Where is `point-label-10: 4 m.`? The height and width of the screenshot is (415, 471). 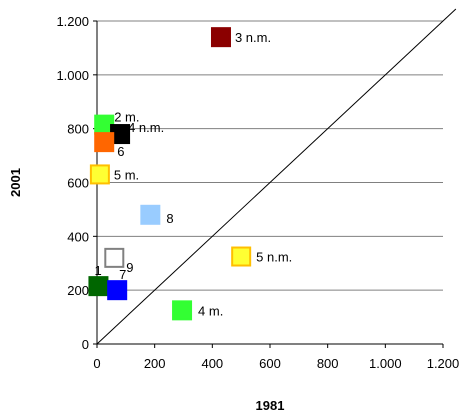 point-label-10: 4 m. is located at coordinates (210, 310).